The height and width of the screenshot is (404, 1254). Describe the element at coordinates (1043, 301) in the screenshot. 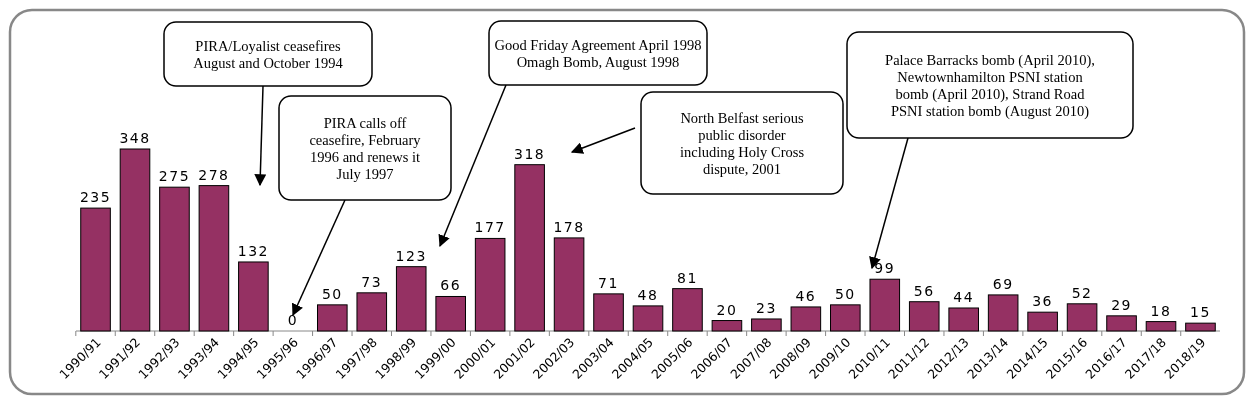

I see `data-label: 36` at that location.